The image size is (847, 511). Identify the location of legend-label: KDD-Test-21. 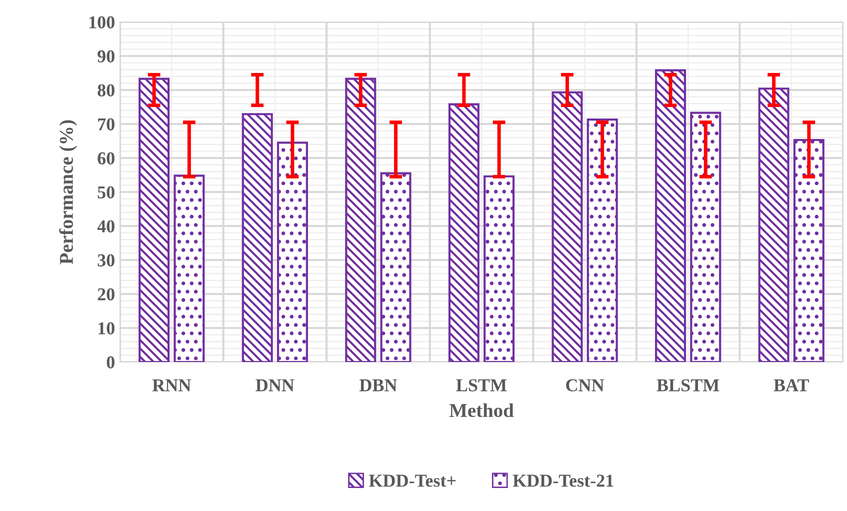
(563, 480).